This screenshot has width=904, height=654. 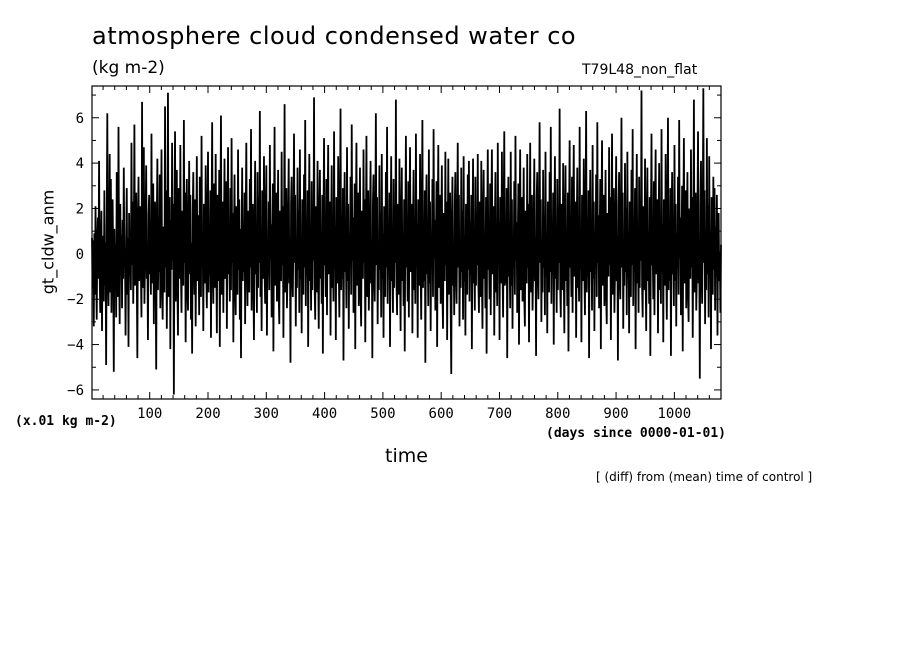 I want to click on run-label: T79L48_non_flat, so click(x=640, y=70).